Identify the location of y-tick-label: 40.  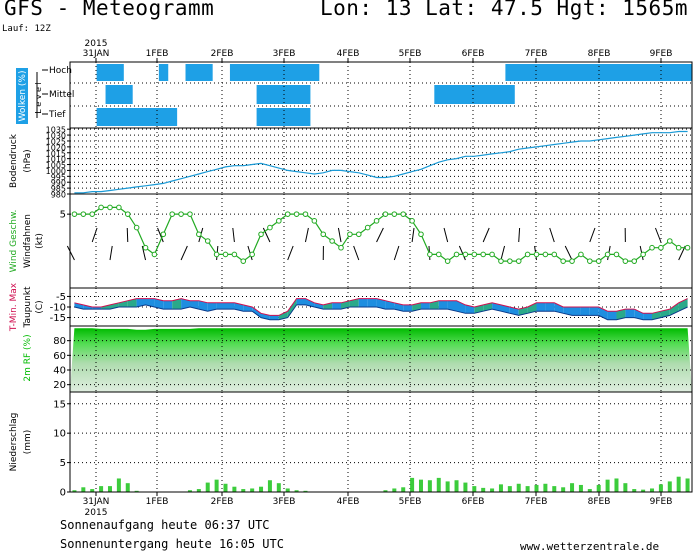
(59, 371).